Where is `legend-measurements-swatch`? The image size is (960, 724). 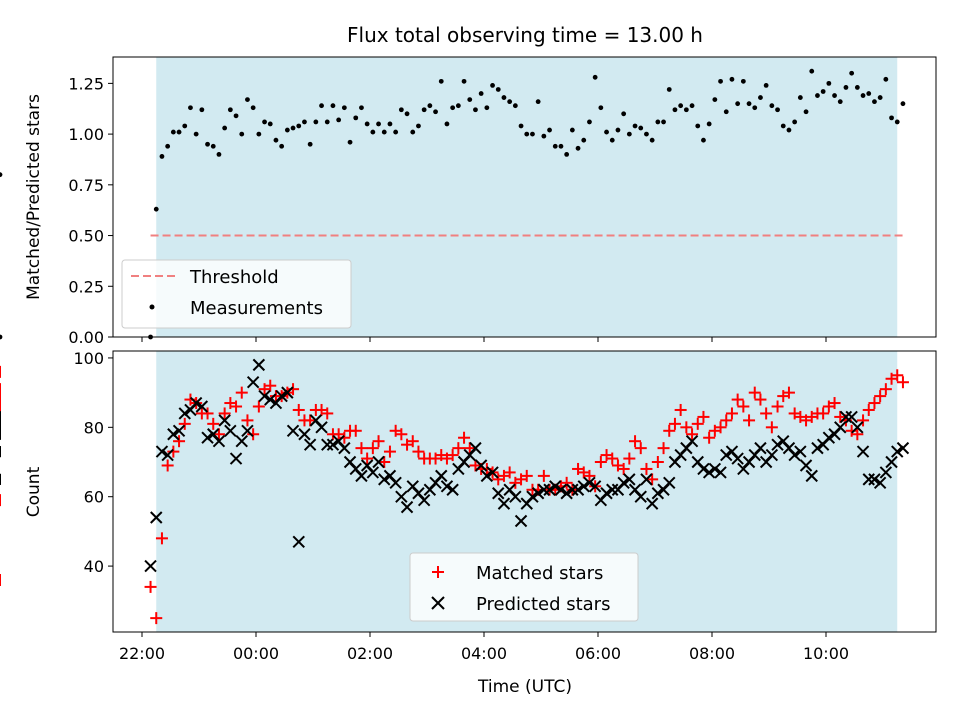 legend-measurements-swatch is located at coordinates (152, 307).